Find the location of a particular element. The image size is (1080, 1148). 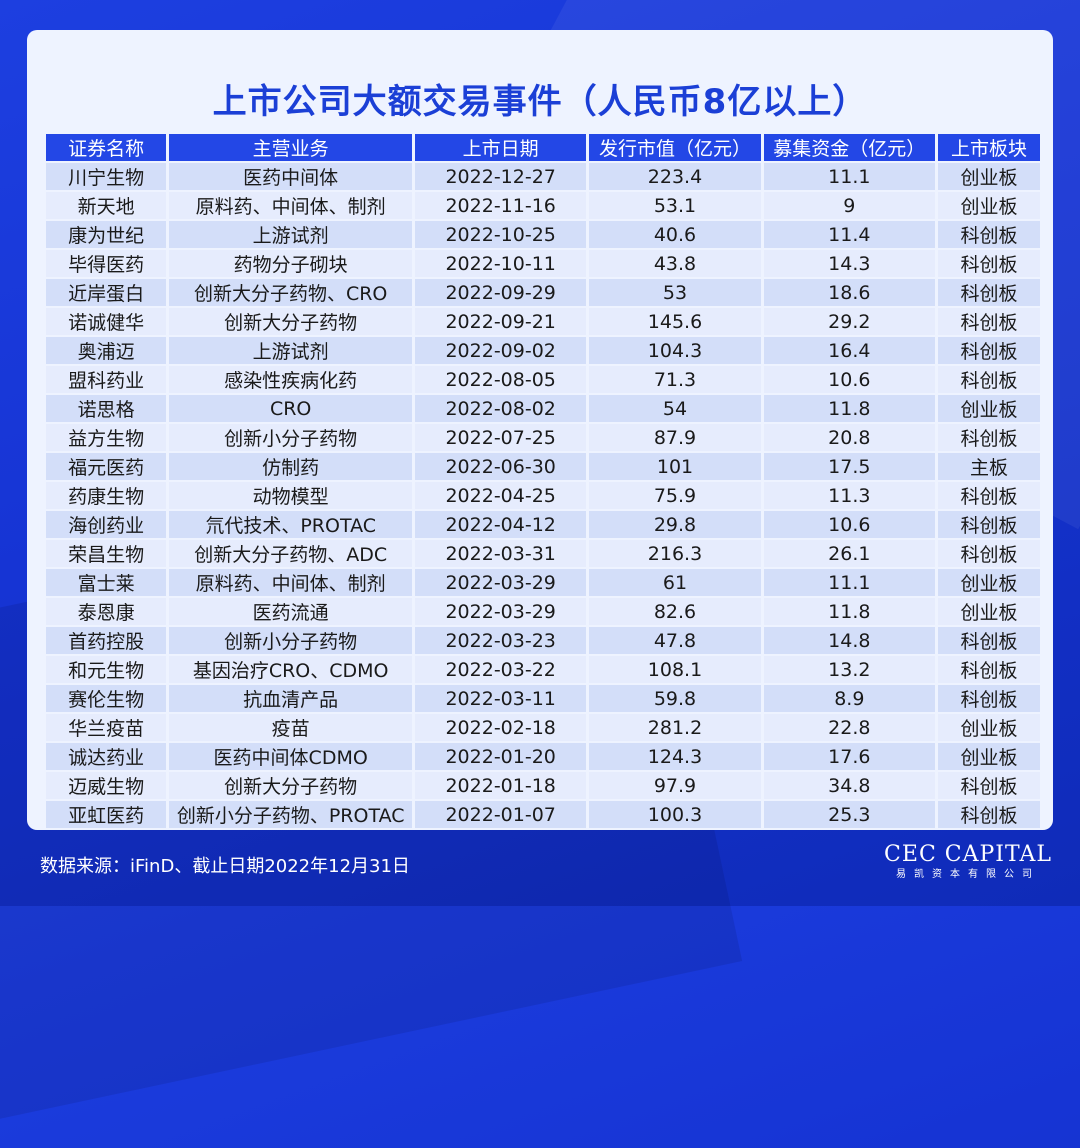

table-row: 盟科药业 感染性疾病化药 2022-08-05 71.3 10.6 科创板 is located at coordinates (543, 379).